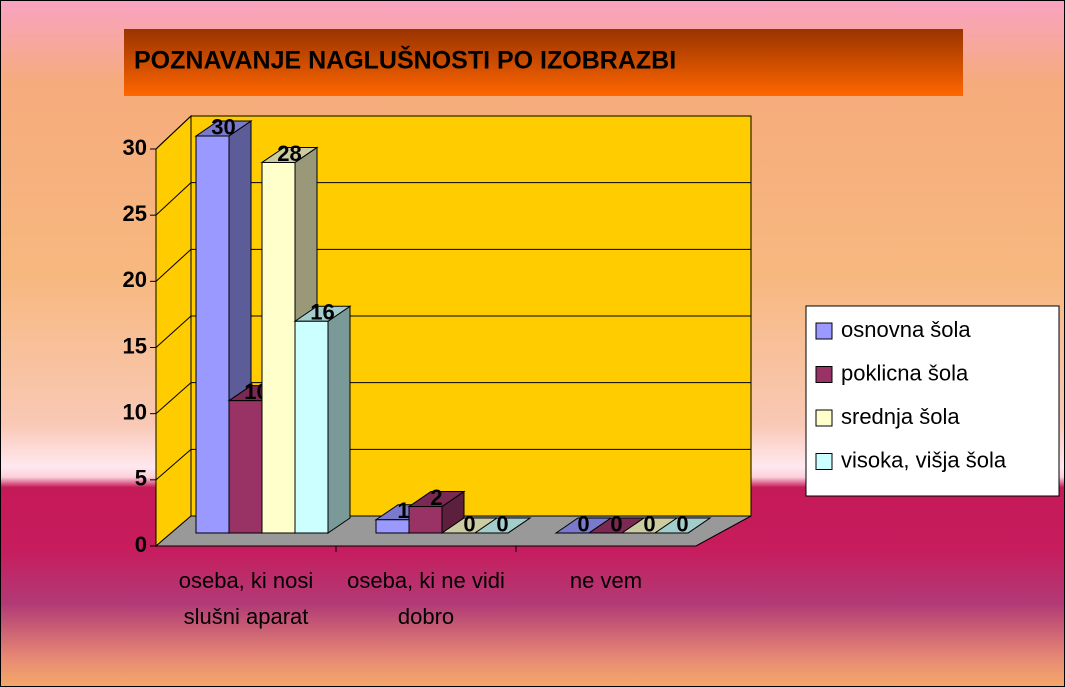 This screenshot has width=1065, height=687. What do you see at coordinates (932, 401) in the screenshot?
I see `legend` at bounding box center [932, 401].